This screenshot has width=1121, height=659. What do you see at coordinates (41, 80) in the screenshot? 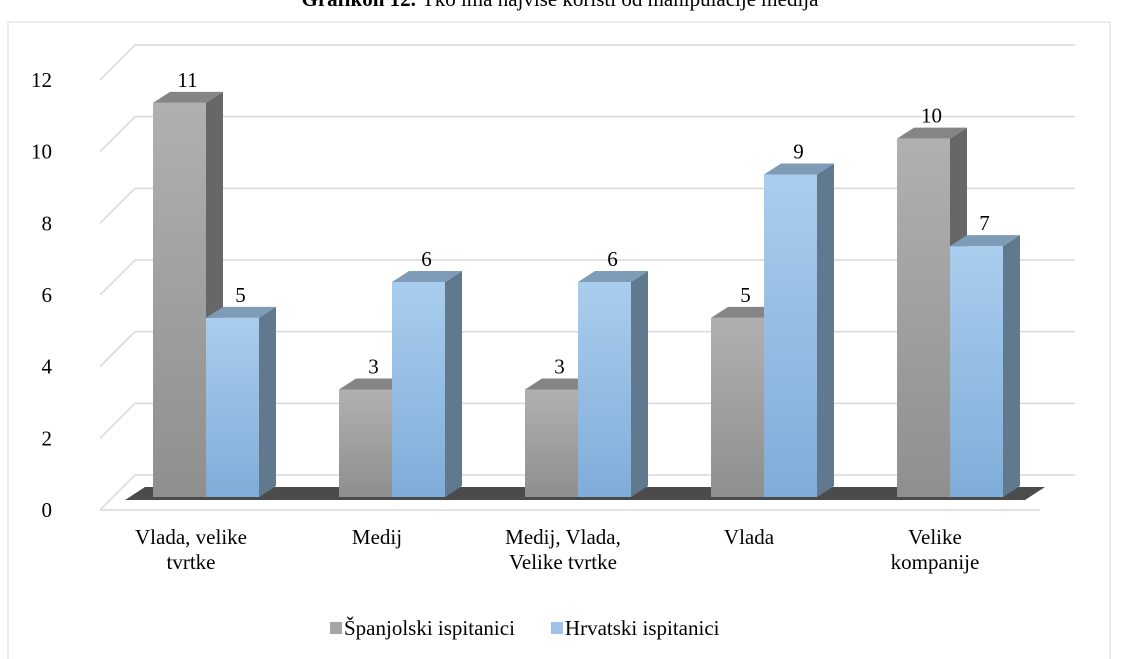
I see `y-tick-label: 12` at bounding box center [41, 80].